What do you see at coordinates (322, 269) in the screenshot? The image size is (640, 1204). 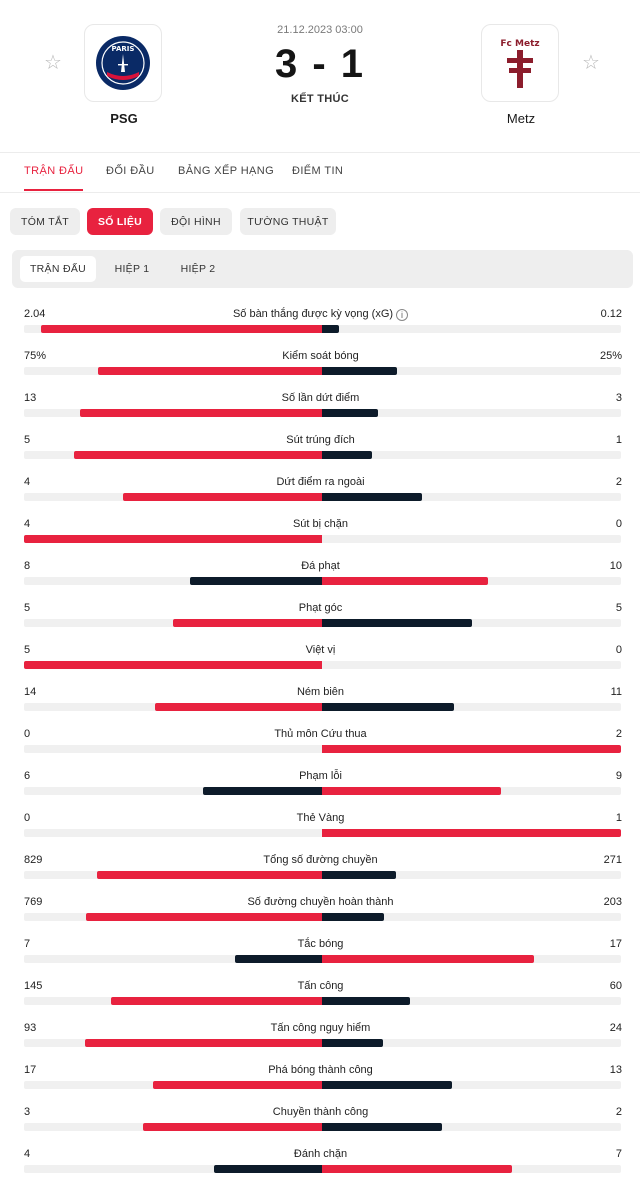 I see `period-selector: TRẬN ĐẤU HIỆP 1 HIỆP 2` at bounding box center [322, 269].